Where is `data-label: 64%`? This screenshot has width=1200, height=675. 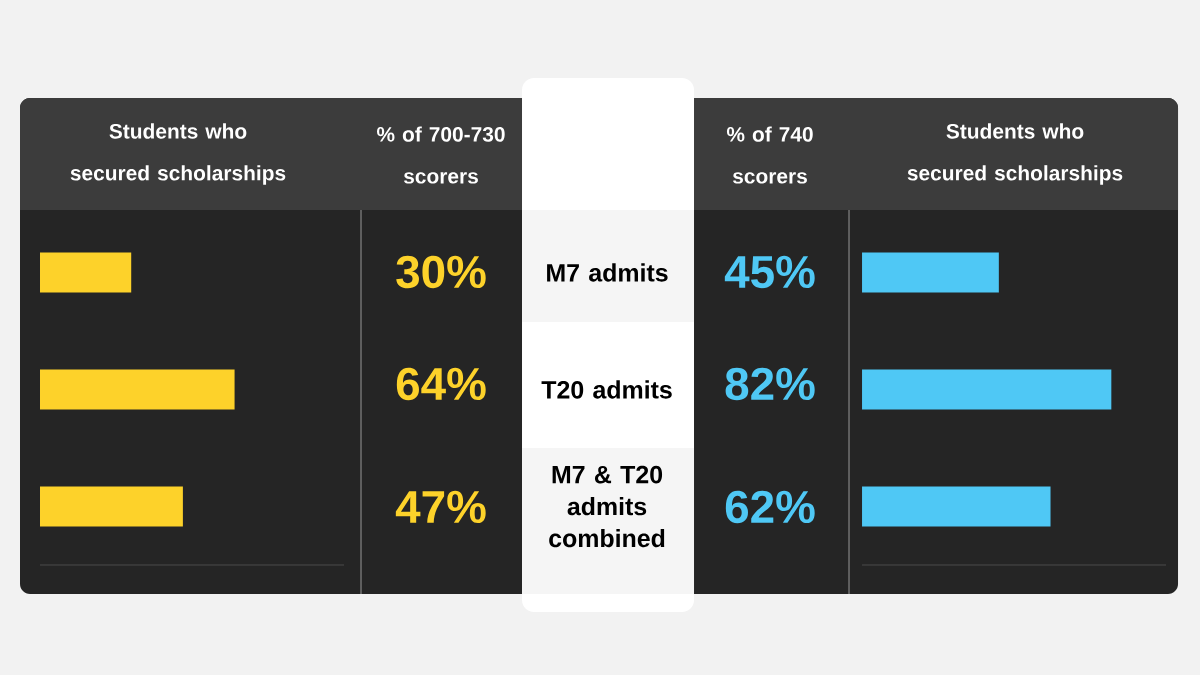 data-label: 64% is located at coordinates (441, 384).